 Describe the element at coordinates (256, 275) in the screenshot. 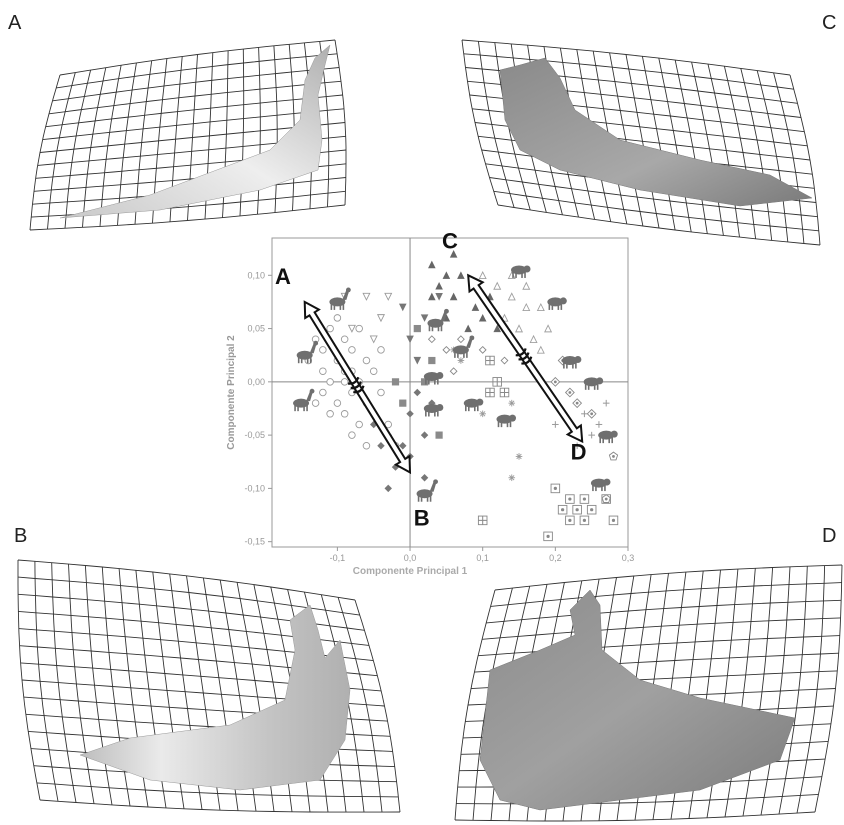

I see `y-tick-label: 0,10` at that location.